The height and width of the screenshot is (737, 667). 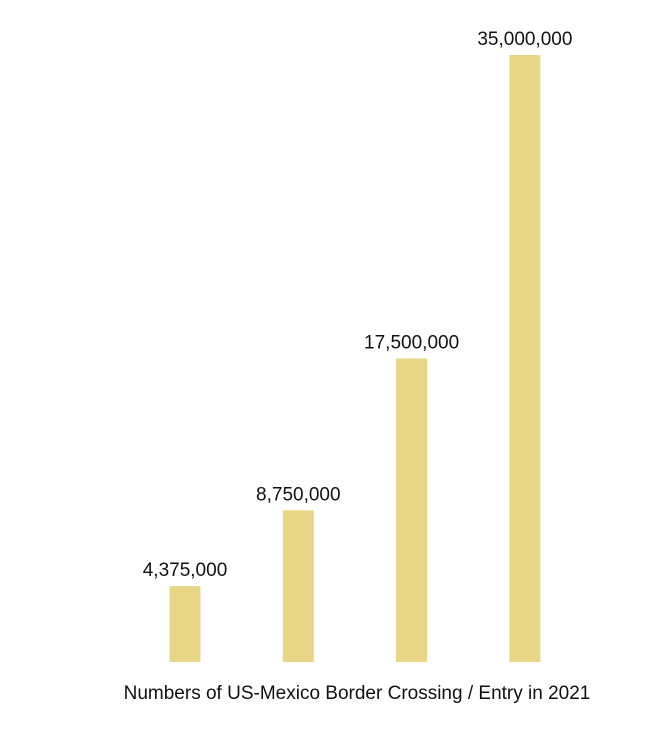 I want to click on bar-value-label-1: 4,375,000, so click(x=185, y=570).